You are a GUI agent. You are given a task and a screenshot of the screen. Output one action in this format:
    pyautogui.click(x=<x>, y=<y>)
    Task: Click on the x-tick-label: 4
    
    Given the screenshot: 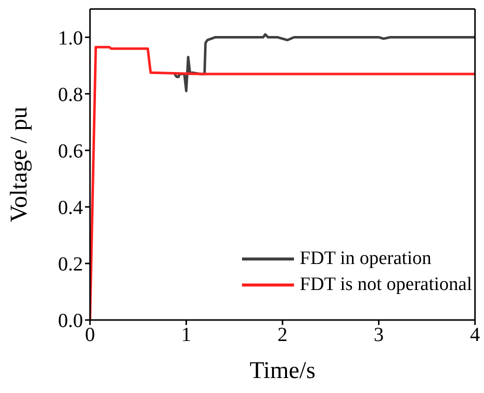 What is the action you would take?
    pyautogui.click(x=475, y=335)
    